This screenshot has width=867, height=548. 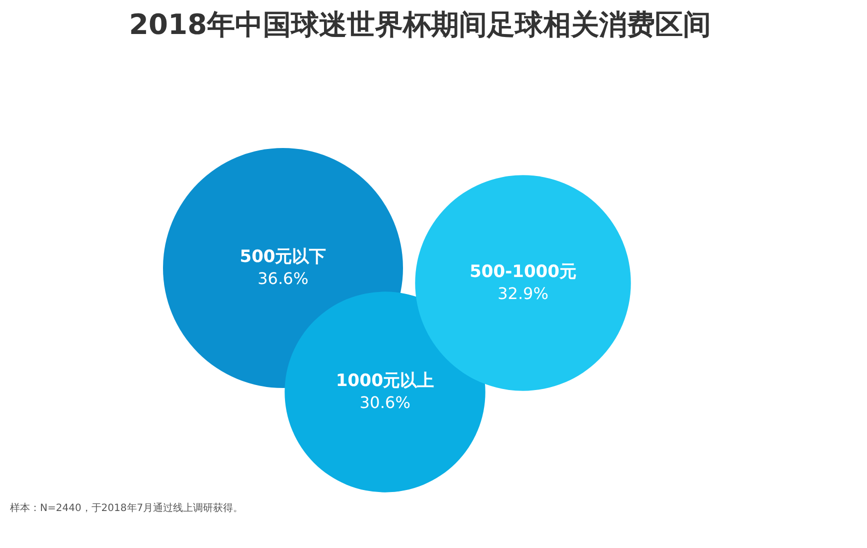 What do you see at coordinates (283, 257) in the screenshot?
I see `category-label: 500元以下` at bounding box center [283, 257].